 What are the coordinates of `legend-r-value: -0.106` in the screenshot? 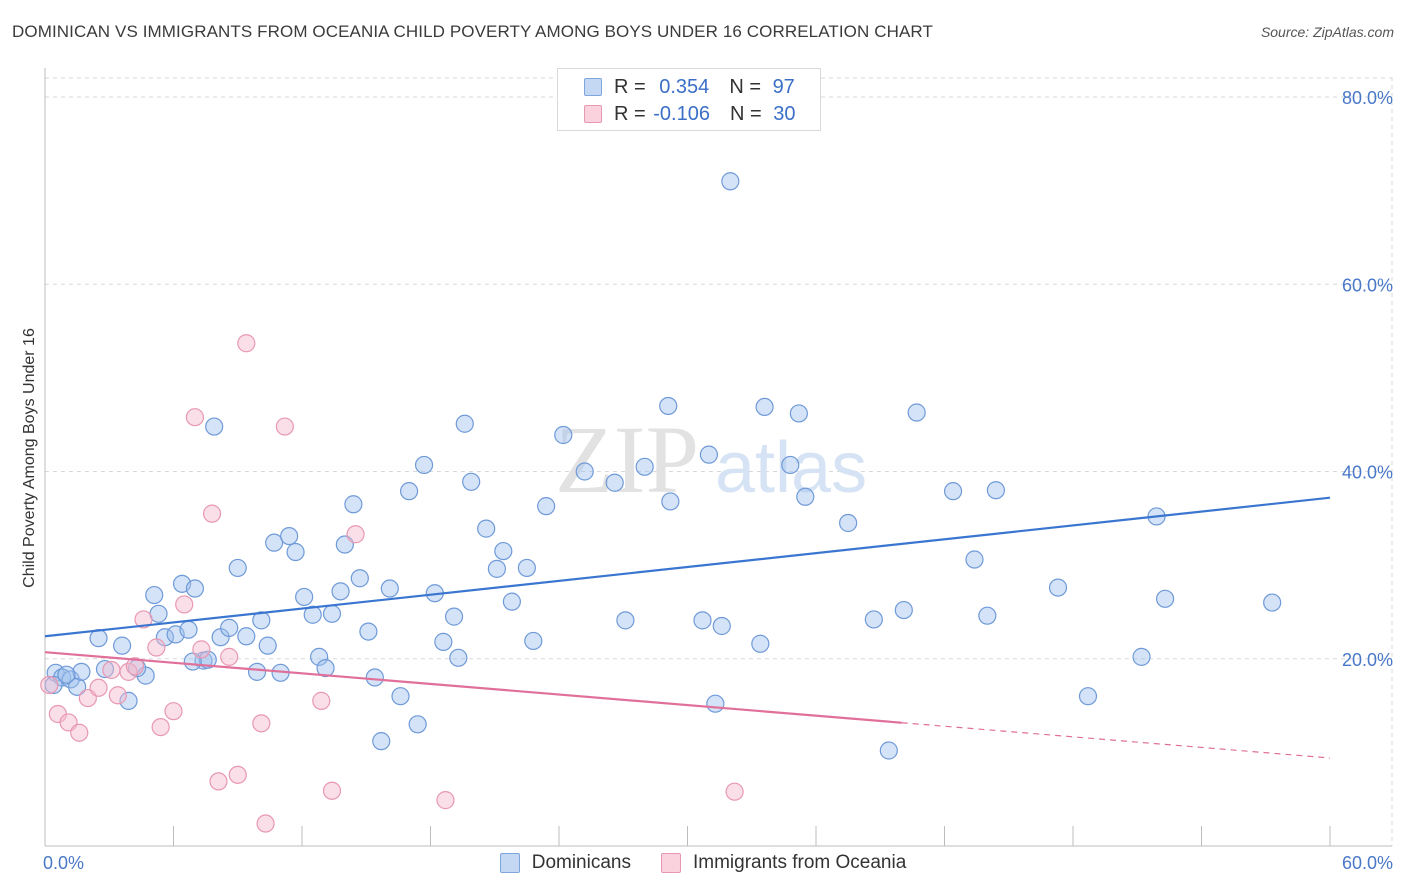 It's located at (681, 113).